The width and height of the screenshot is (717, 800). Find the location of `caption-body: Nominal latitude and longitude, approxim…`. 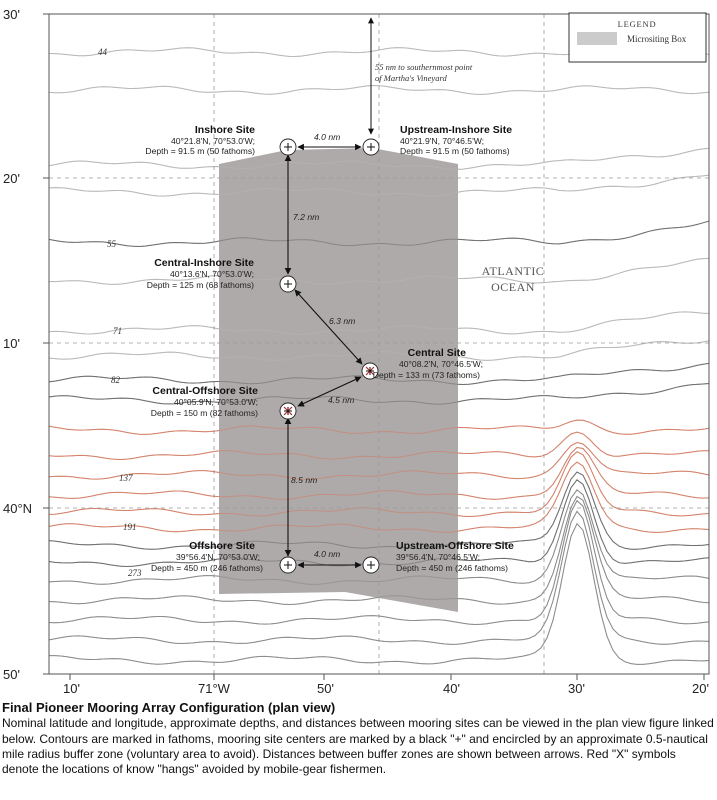

caption-body: Nominal latitude and longitude, approxim… is located at coordinates (358, 746).